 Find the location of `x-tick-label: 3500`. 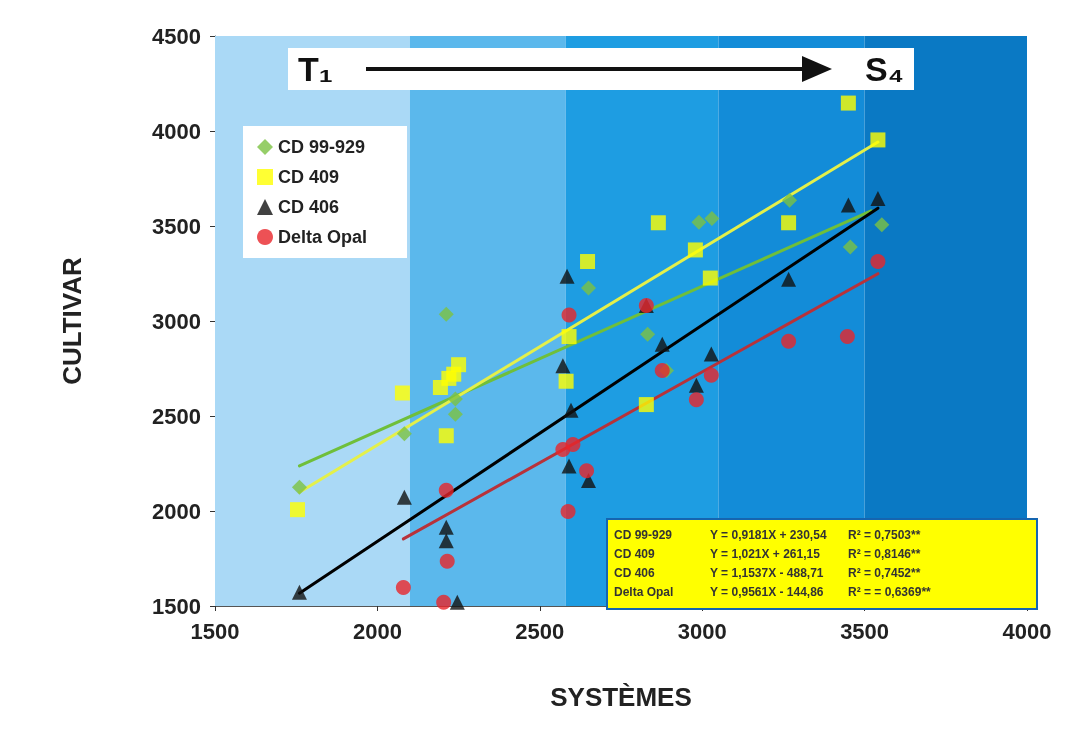

x-tick-label: 3500 is located at coordinates (865, 631).